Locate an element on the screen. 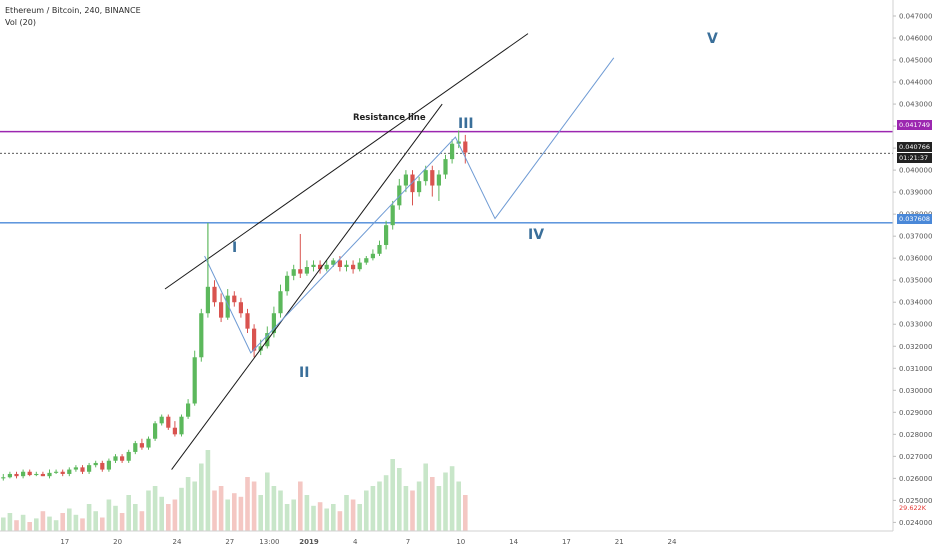 Image resolution: width=932 pixels, height=550 pixels. price-tick-label: 0.047000 is located at coordinates (915, 17).